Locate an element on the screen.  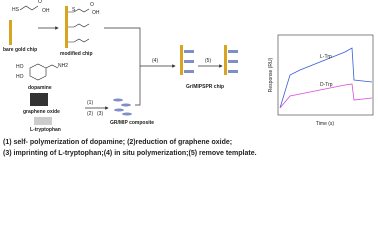
label: Gr/MIPSPR chip is located at coordinates (205, 87).